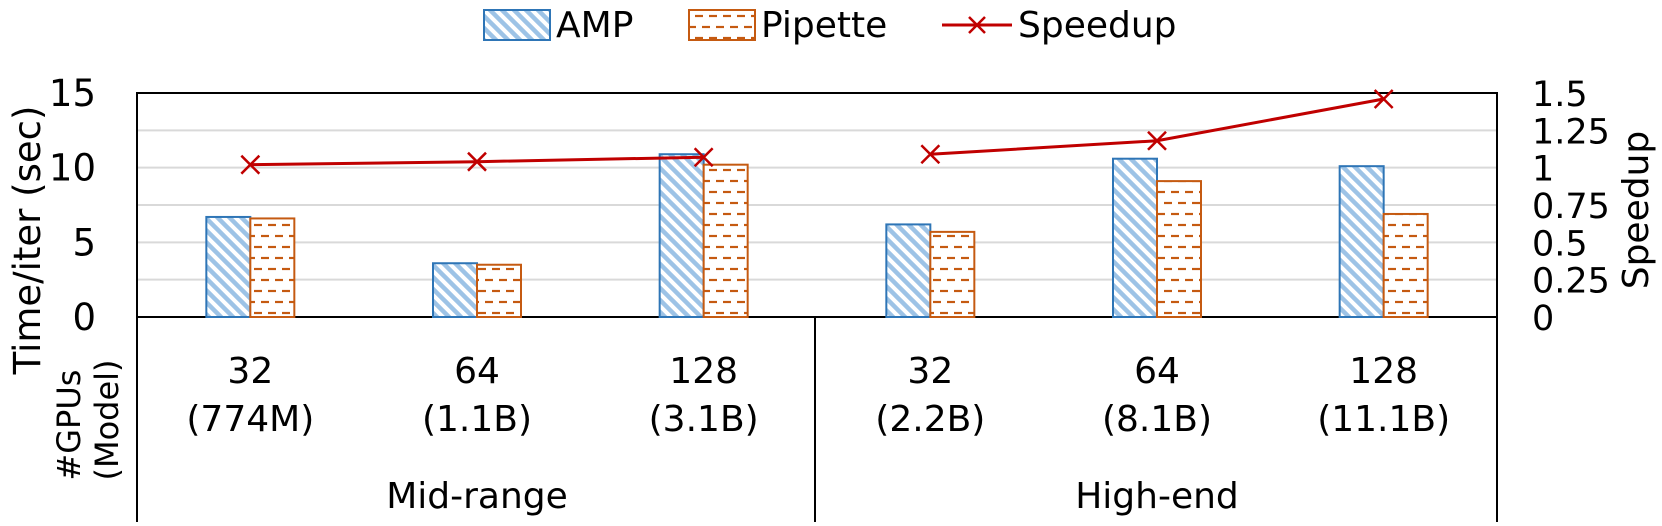  I want to click on y-left-tick-label: 0, so click(84, 317).